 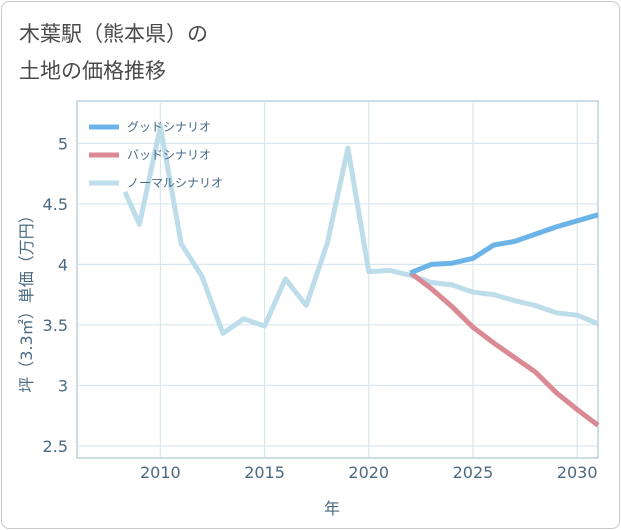 What do you see at coordinates (473, 472) in the screenshot?
I see `x-tick-label: 2025` at bounding box center [473, 472].